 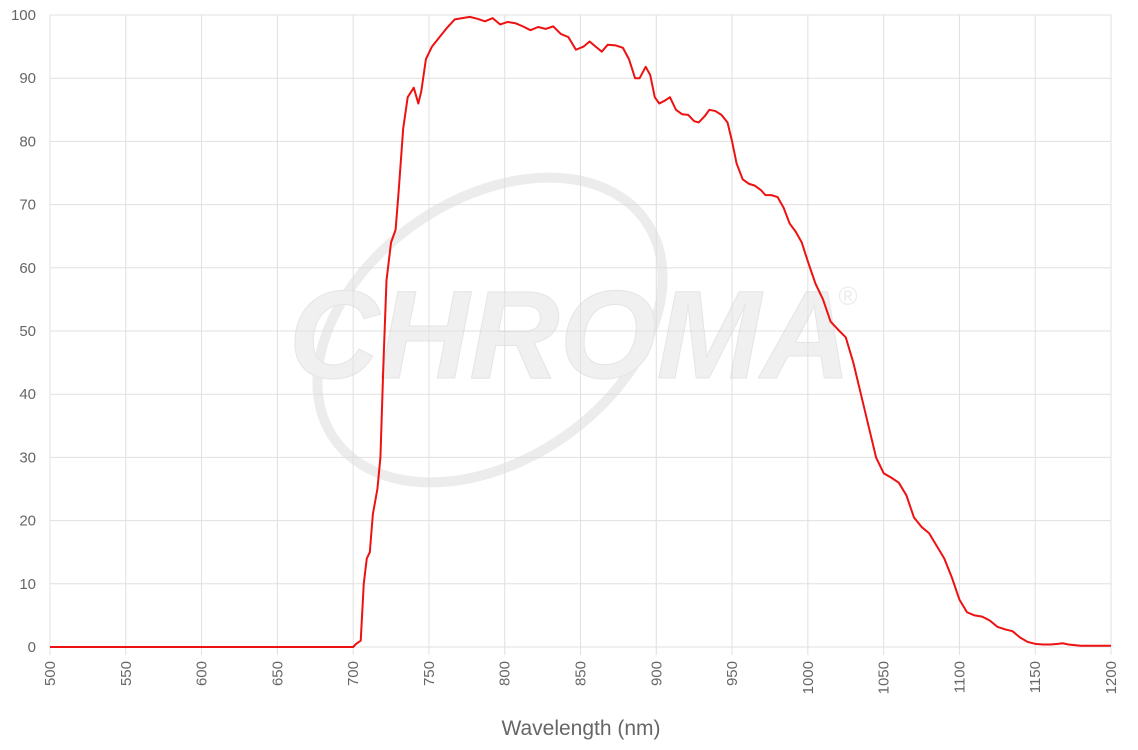 I want to click on y-tick-label: 80, so click(x=27, y=141).